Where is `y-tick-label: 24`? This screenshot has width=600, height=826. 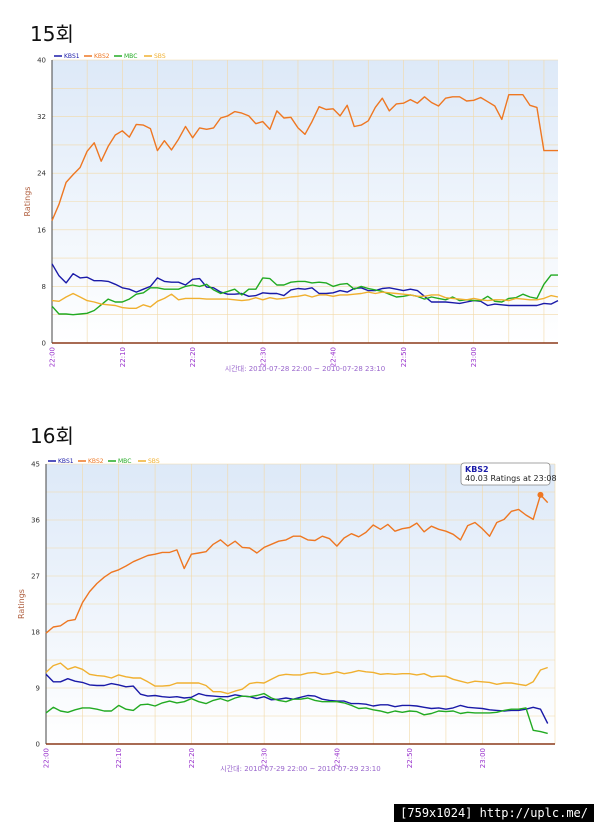 y-tick-label: 24 is located at coordinates (41, 174).